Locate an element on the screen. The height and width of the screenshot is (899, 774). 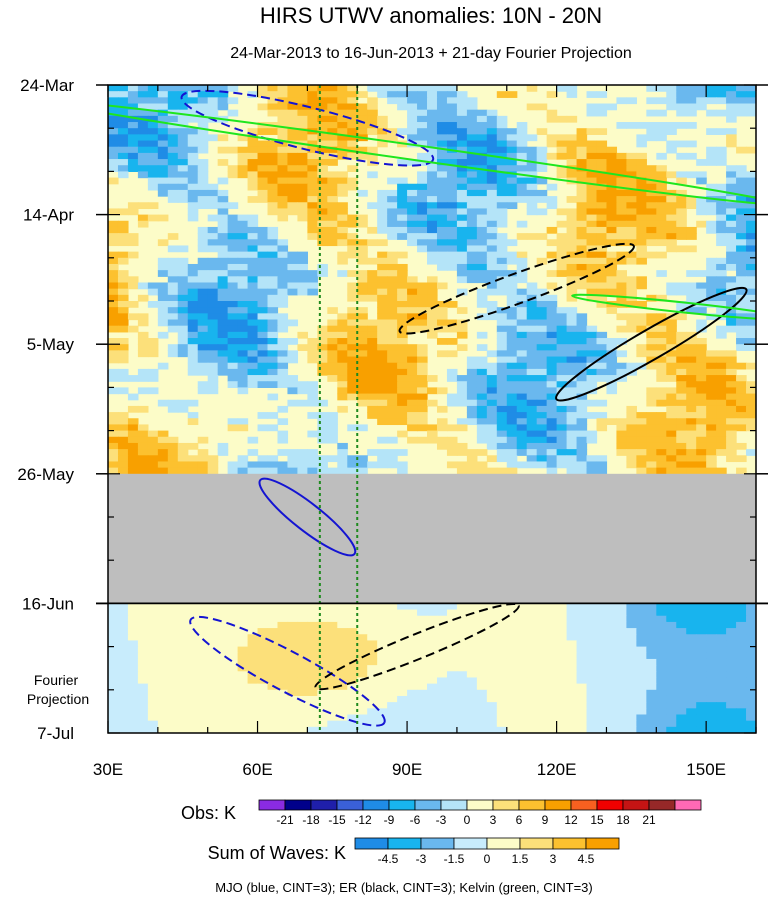
mjo-contour is located at coordinates (287, 671).